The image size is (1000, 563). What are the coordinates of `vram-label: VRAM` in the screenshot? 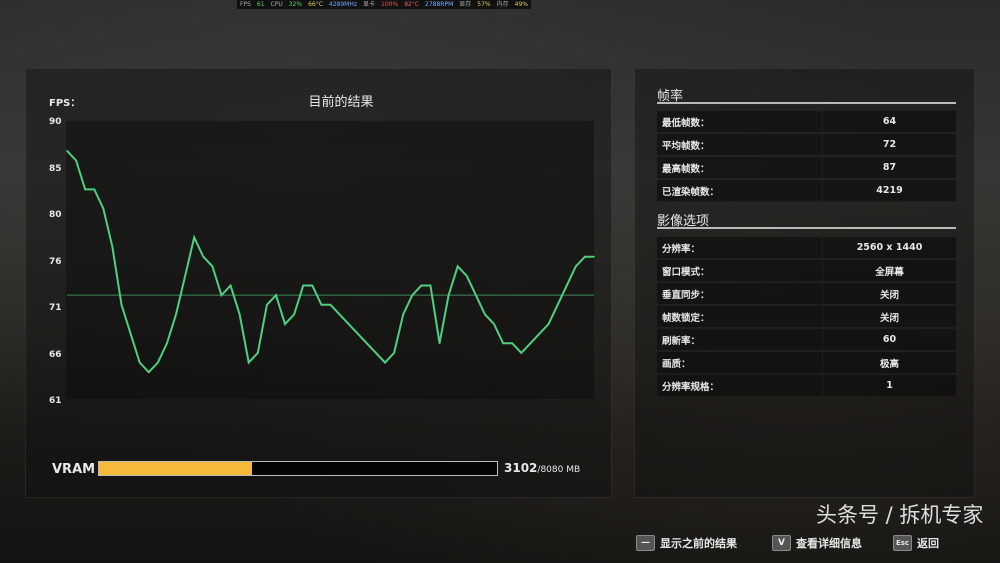 It's located at (74, 469).